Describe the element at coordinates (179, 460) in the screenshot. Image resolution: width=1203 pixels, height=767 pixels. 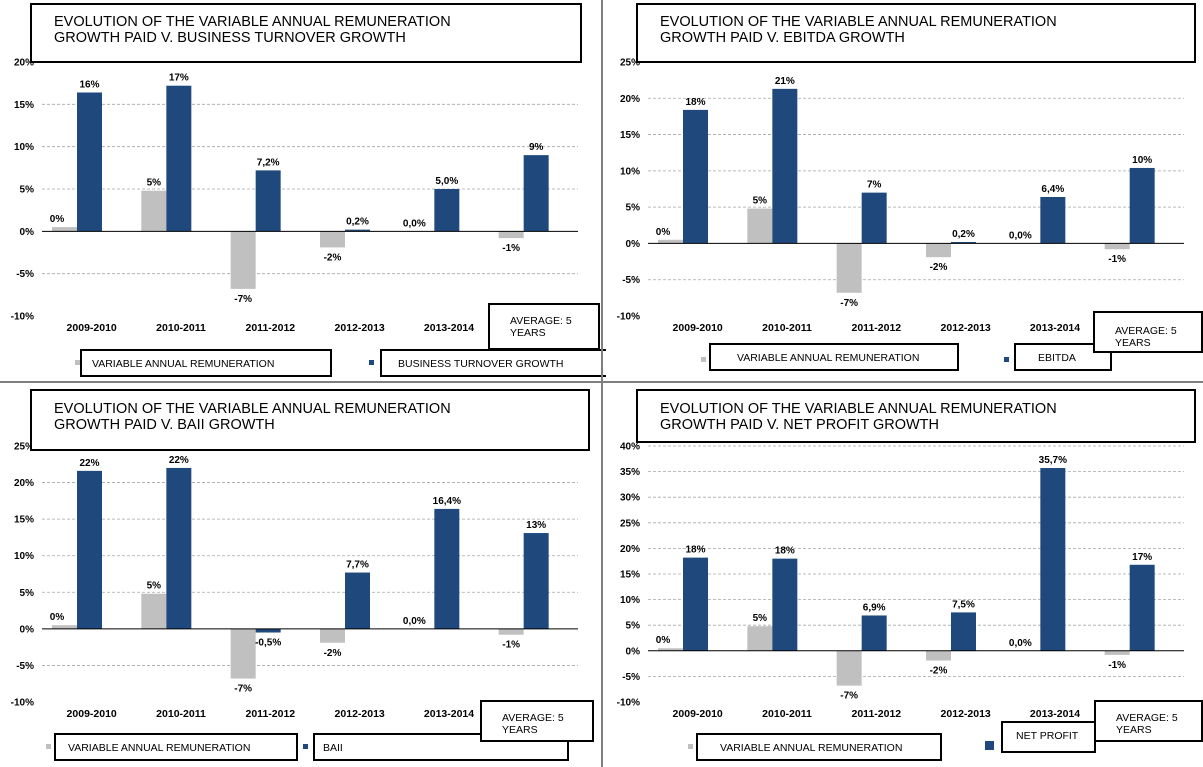
I see `data-label: 22%` at that location.